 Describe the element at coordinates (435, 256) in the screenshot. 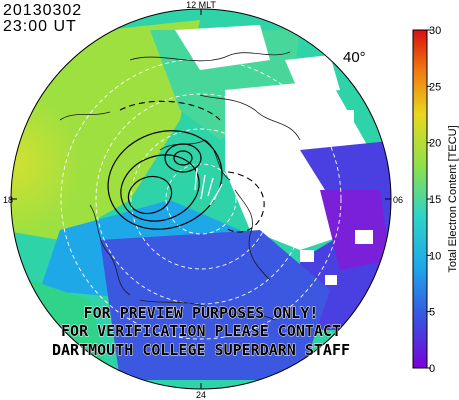

I see `colorbar-tick-label: 10` at that location.